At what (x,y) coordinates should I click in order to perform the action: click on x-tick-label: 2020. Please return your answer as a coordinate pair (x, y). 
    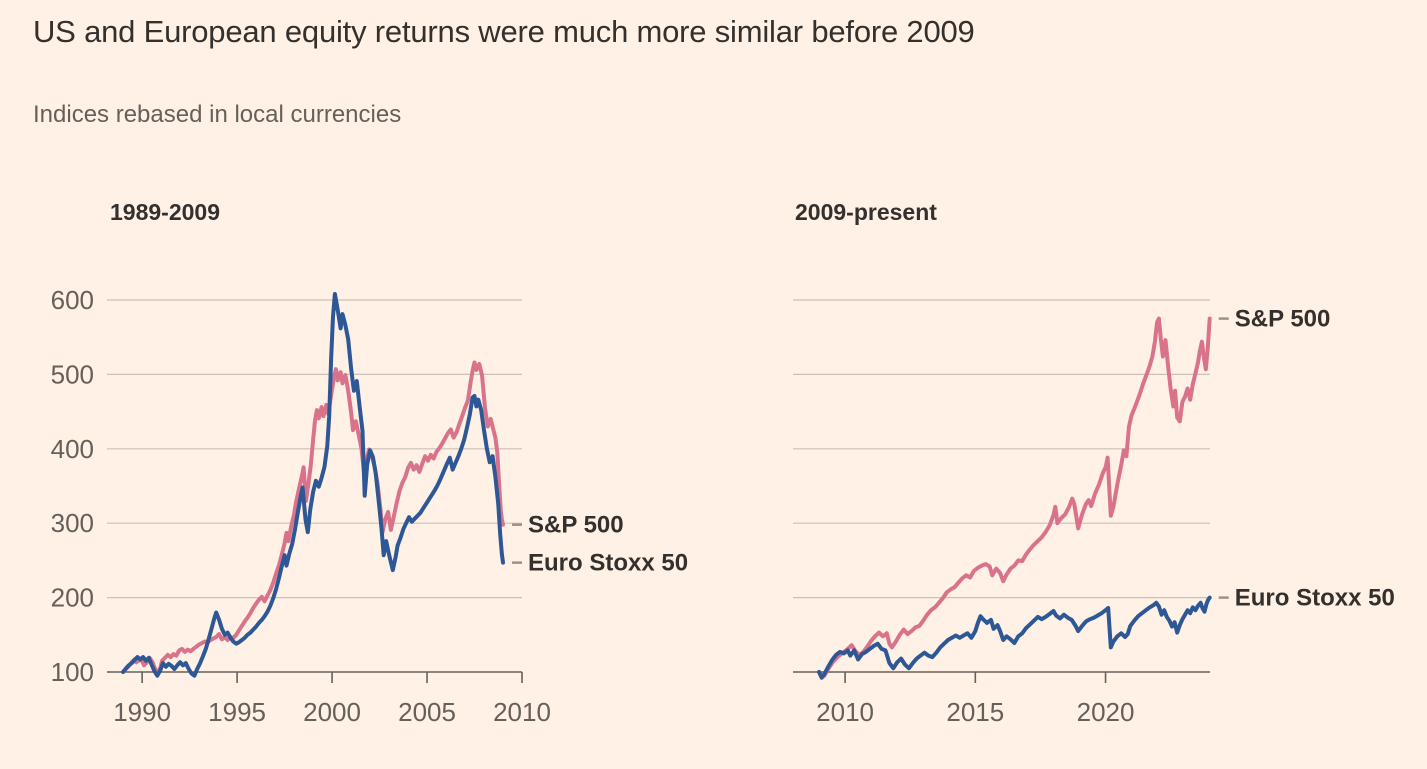
    Looking at the image, I should click on (1106, 712).